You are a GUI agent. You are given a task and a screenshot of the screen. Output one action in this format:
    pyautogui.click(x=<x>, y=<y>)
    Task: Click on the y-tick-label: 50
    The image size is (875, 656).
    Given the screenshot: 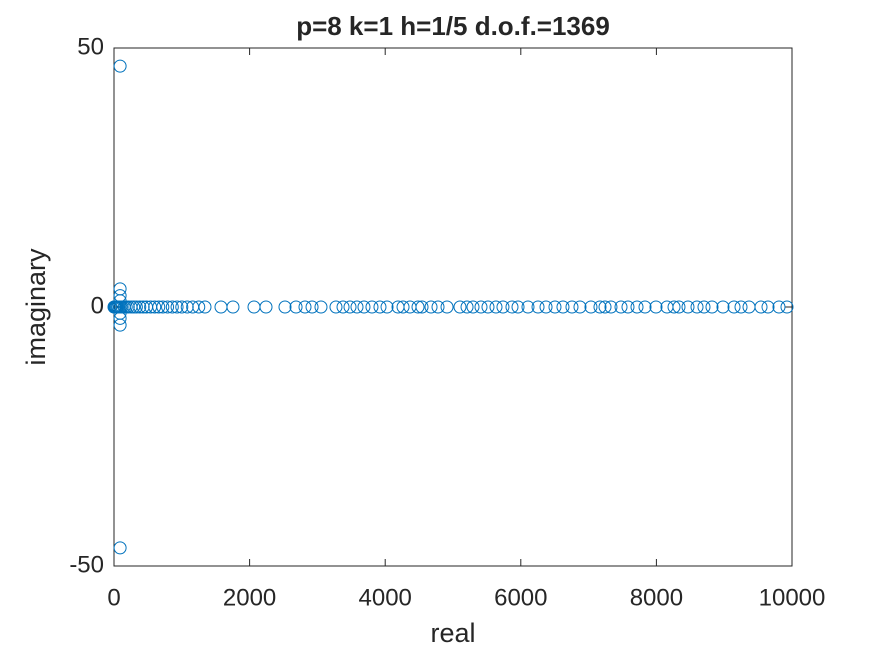 What is the action you would take?
    pyautogui.click(x=90, y=46)
    